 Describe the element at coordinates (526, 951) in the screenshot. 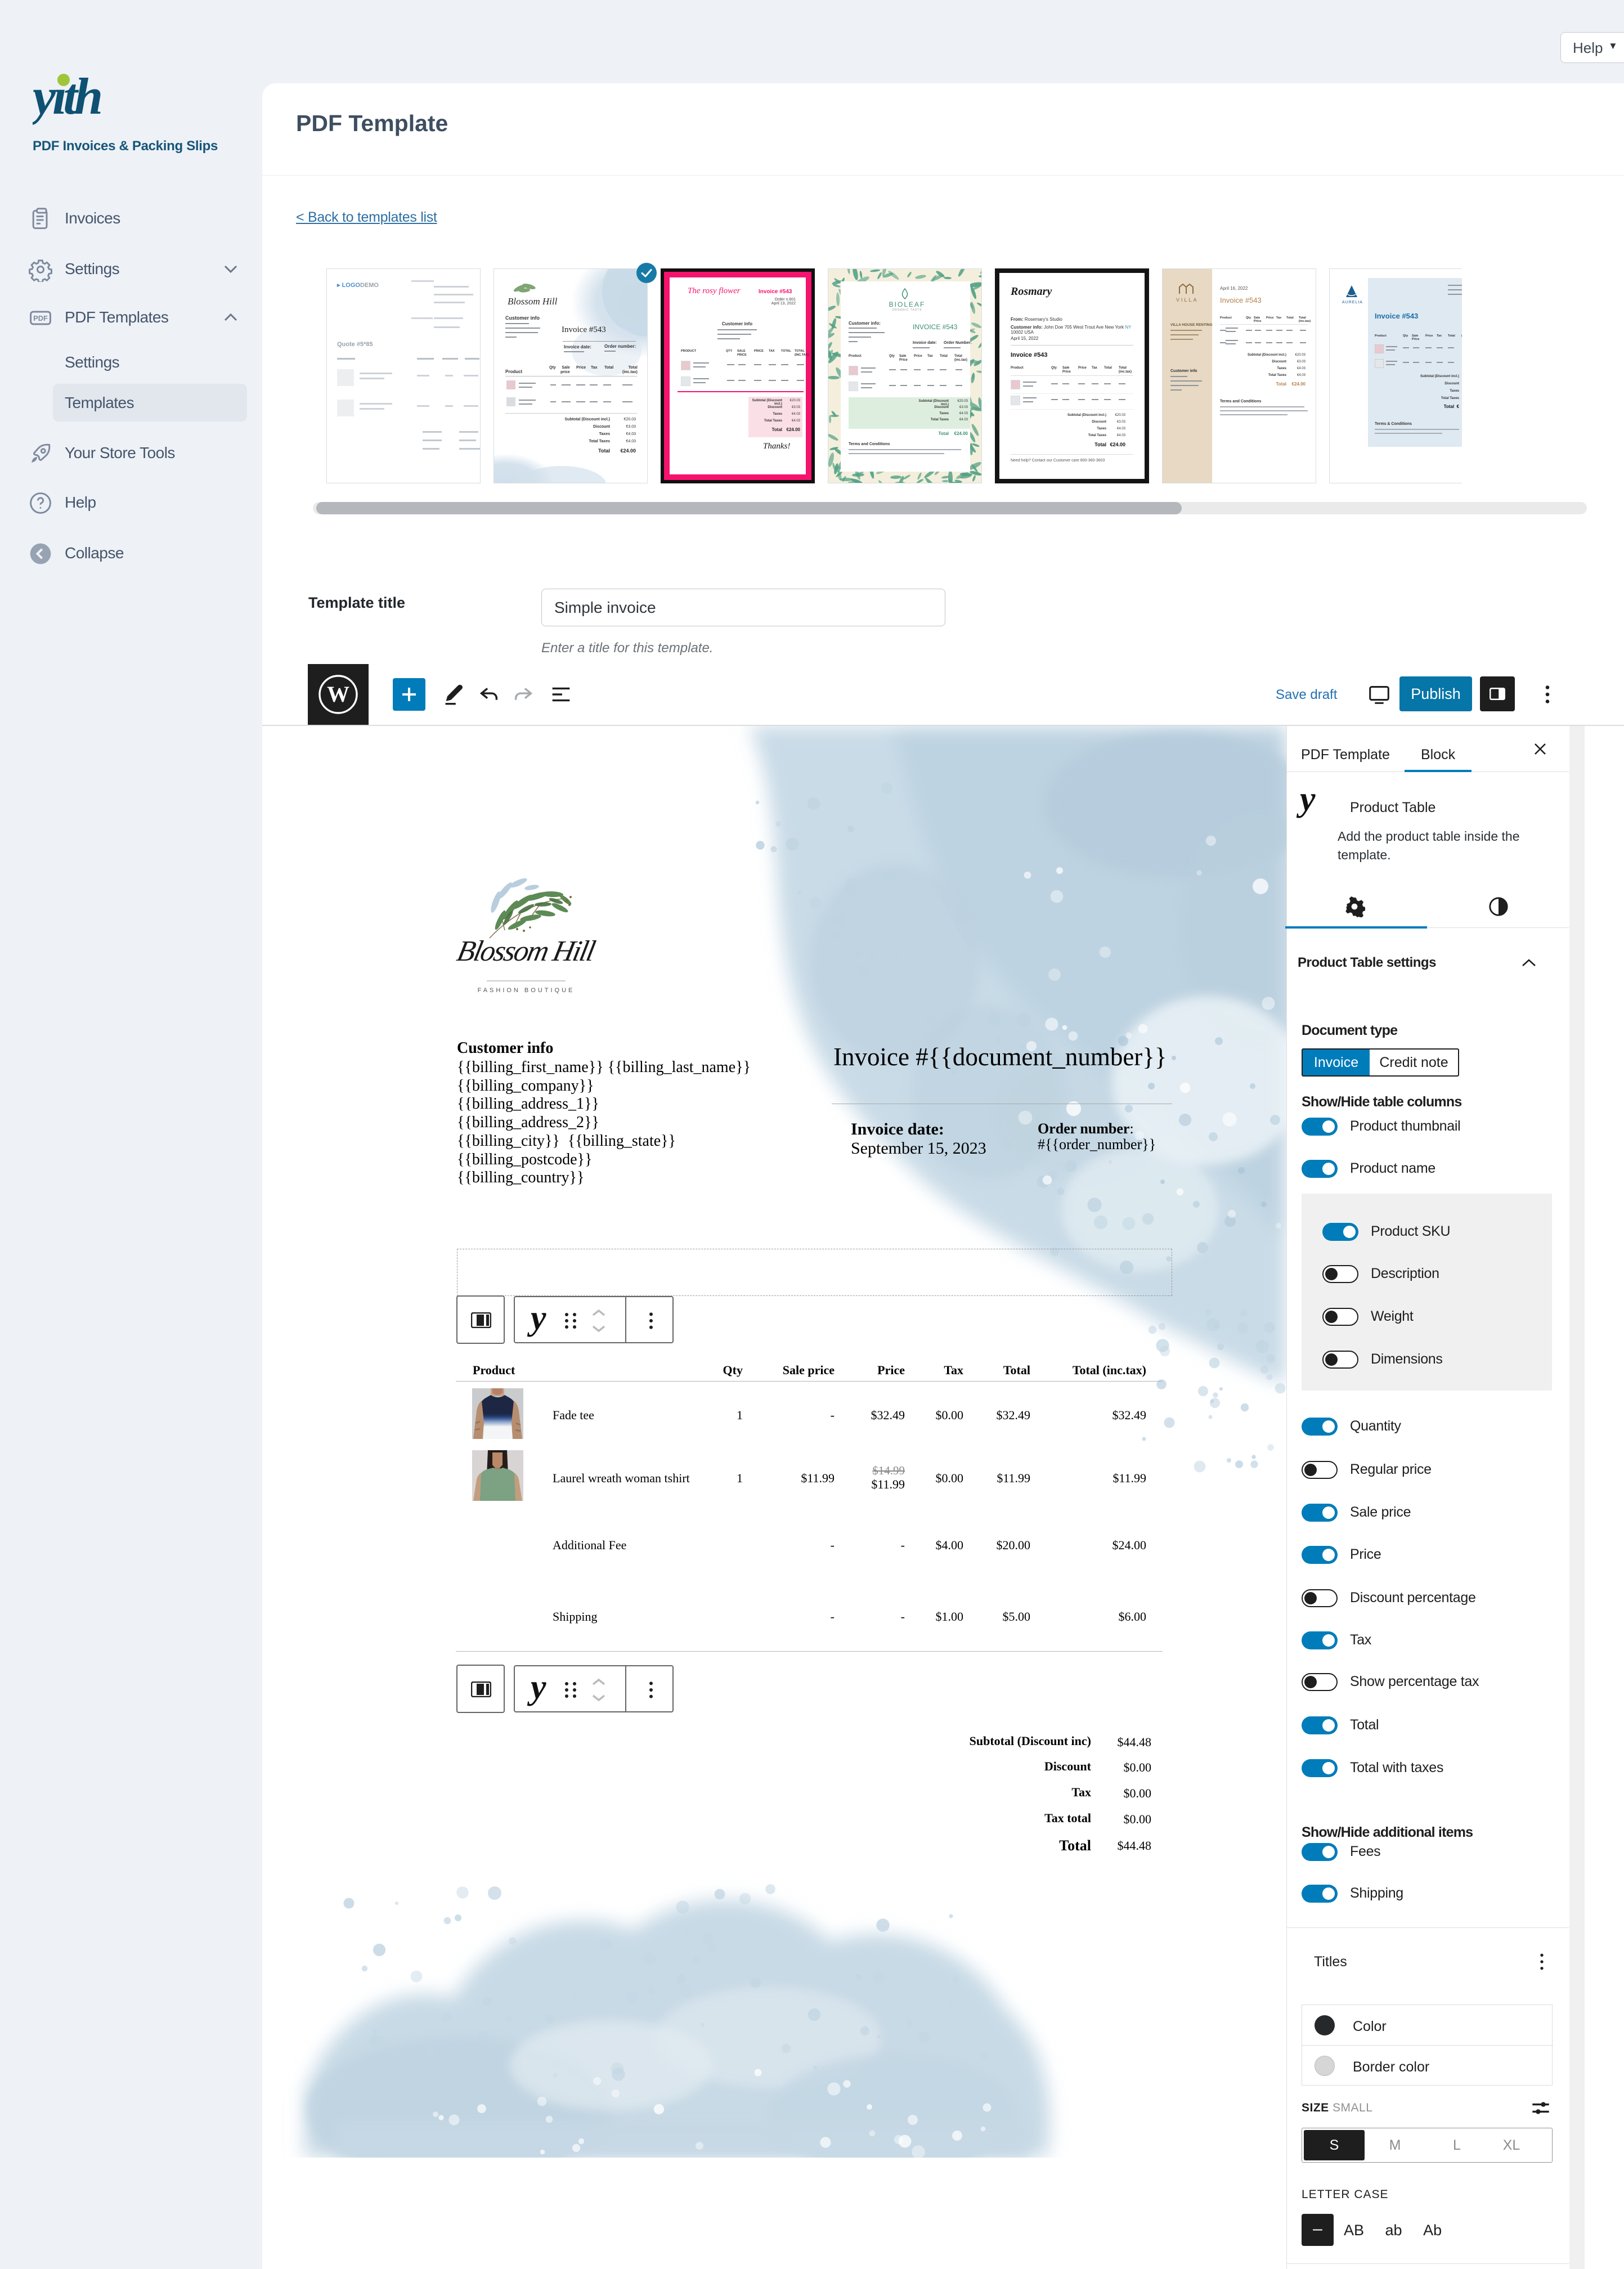

I see `svg-text: Blossom Hill` at that location.